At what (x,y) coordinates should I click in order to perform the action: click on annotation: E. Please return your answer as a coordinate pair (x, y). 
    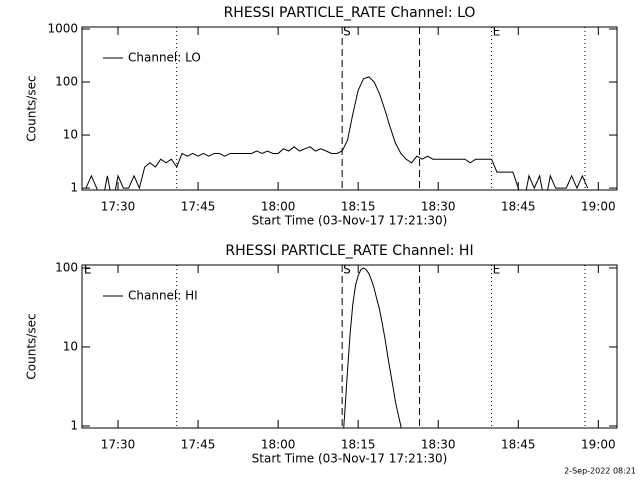
    Looking at the image, I should click on (88, 270).